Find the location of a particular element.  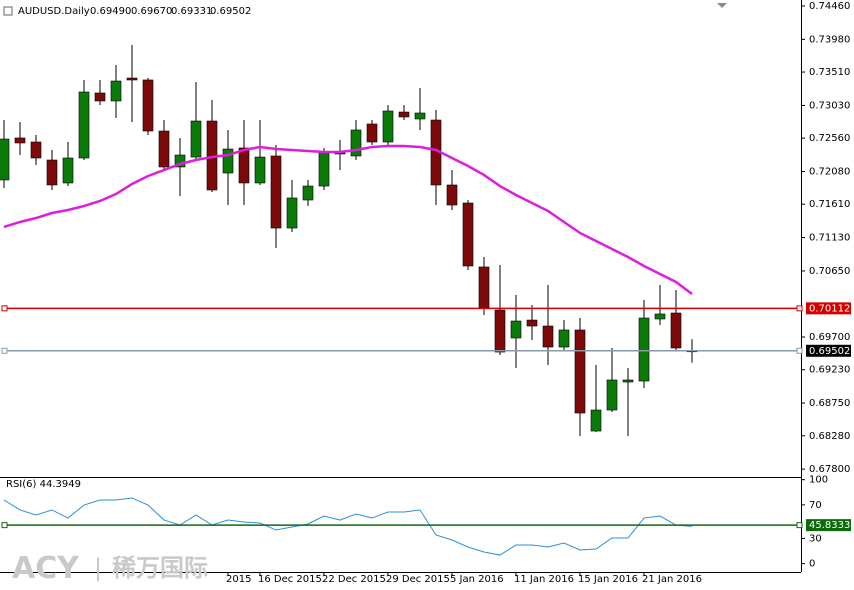

y-tick-label: 30 is located at coordinates (815, 538).